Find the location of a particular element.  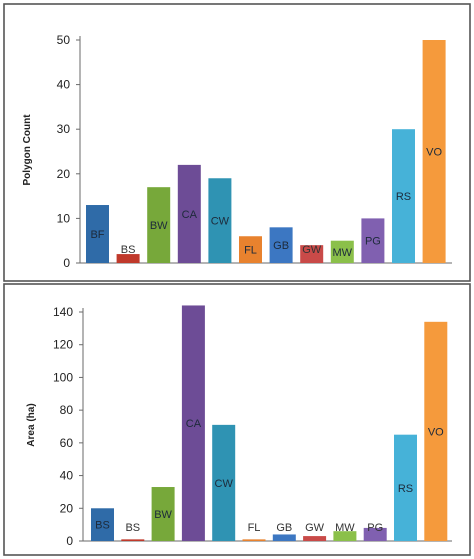

y-tick-label: 140 is located at coordinates (63, 312).